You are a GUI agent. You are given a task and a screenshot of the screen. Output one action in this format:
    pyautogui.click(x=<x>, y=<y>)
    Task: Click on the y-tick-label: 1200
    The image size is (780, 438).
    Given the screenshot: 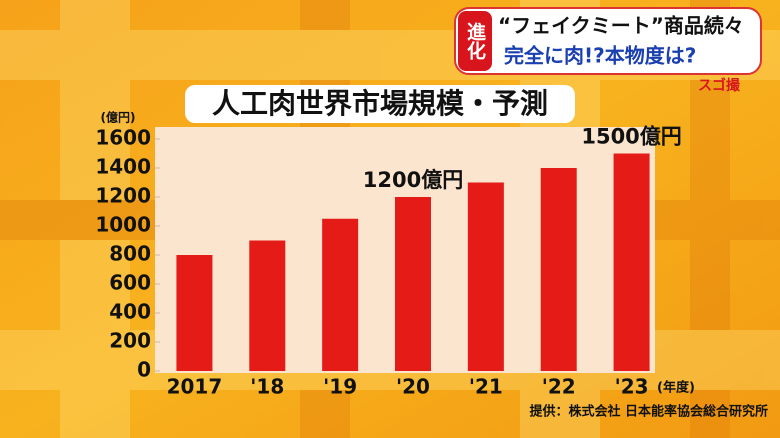 What is the action you would take?
    pyautogui.click(x=123, y=196)
    